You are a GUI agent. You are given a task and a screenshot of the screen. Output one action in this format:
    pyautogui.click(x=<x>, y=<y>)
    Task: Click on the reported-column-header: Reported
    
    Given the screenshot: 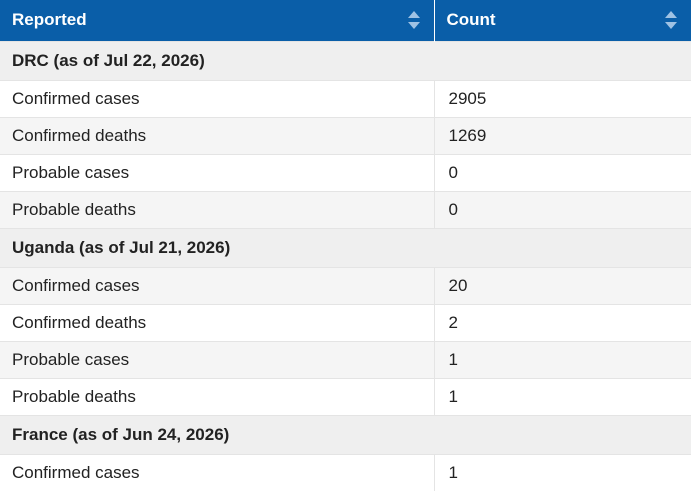 What is the action you would take?
    pyautogui.click(x=217, y=20)
    